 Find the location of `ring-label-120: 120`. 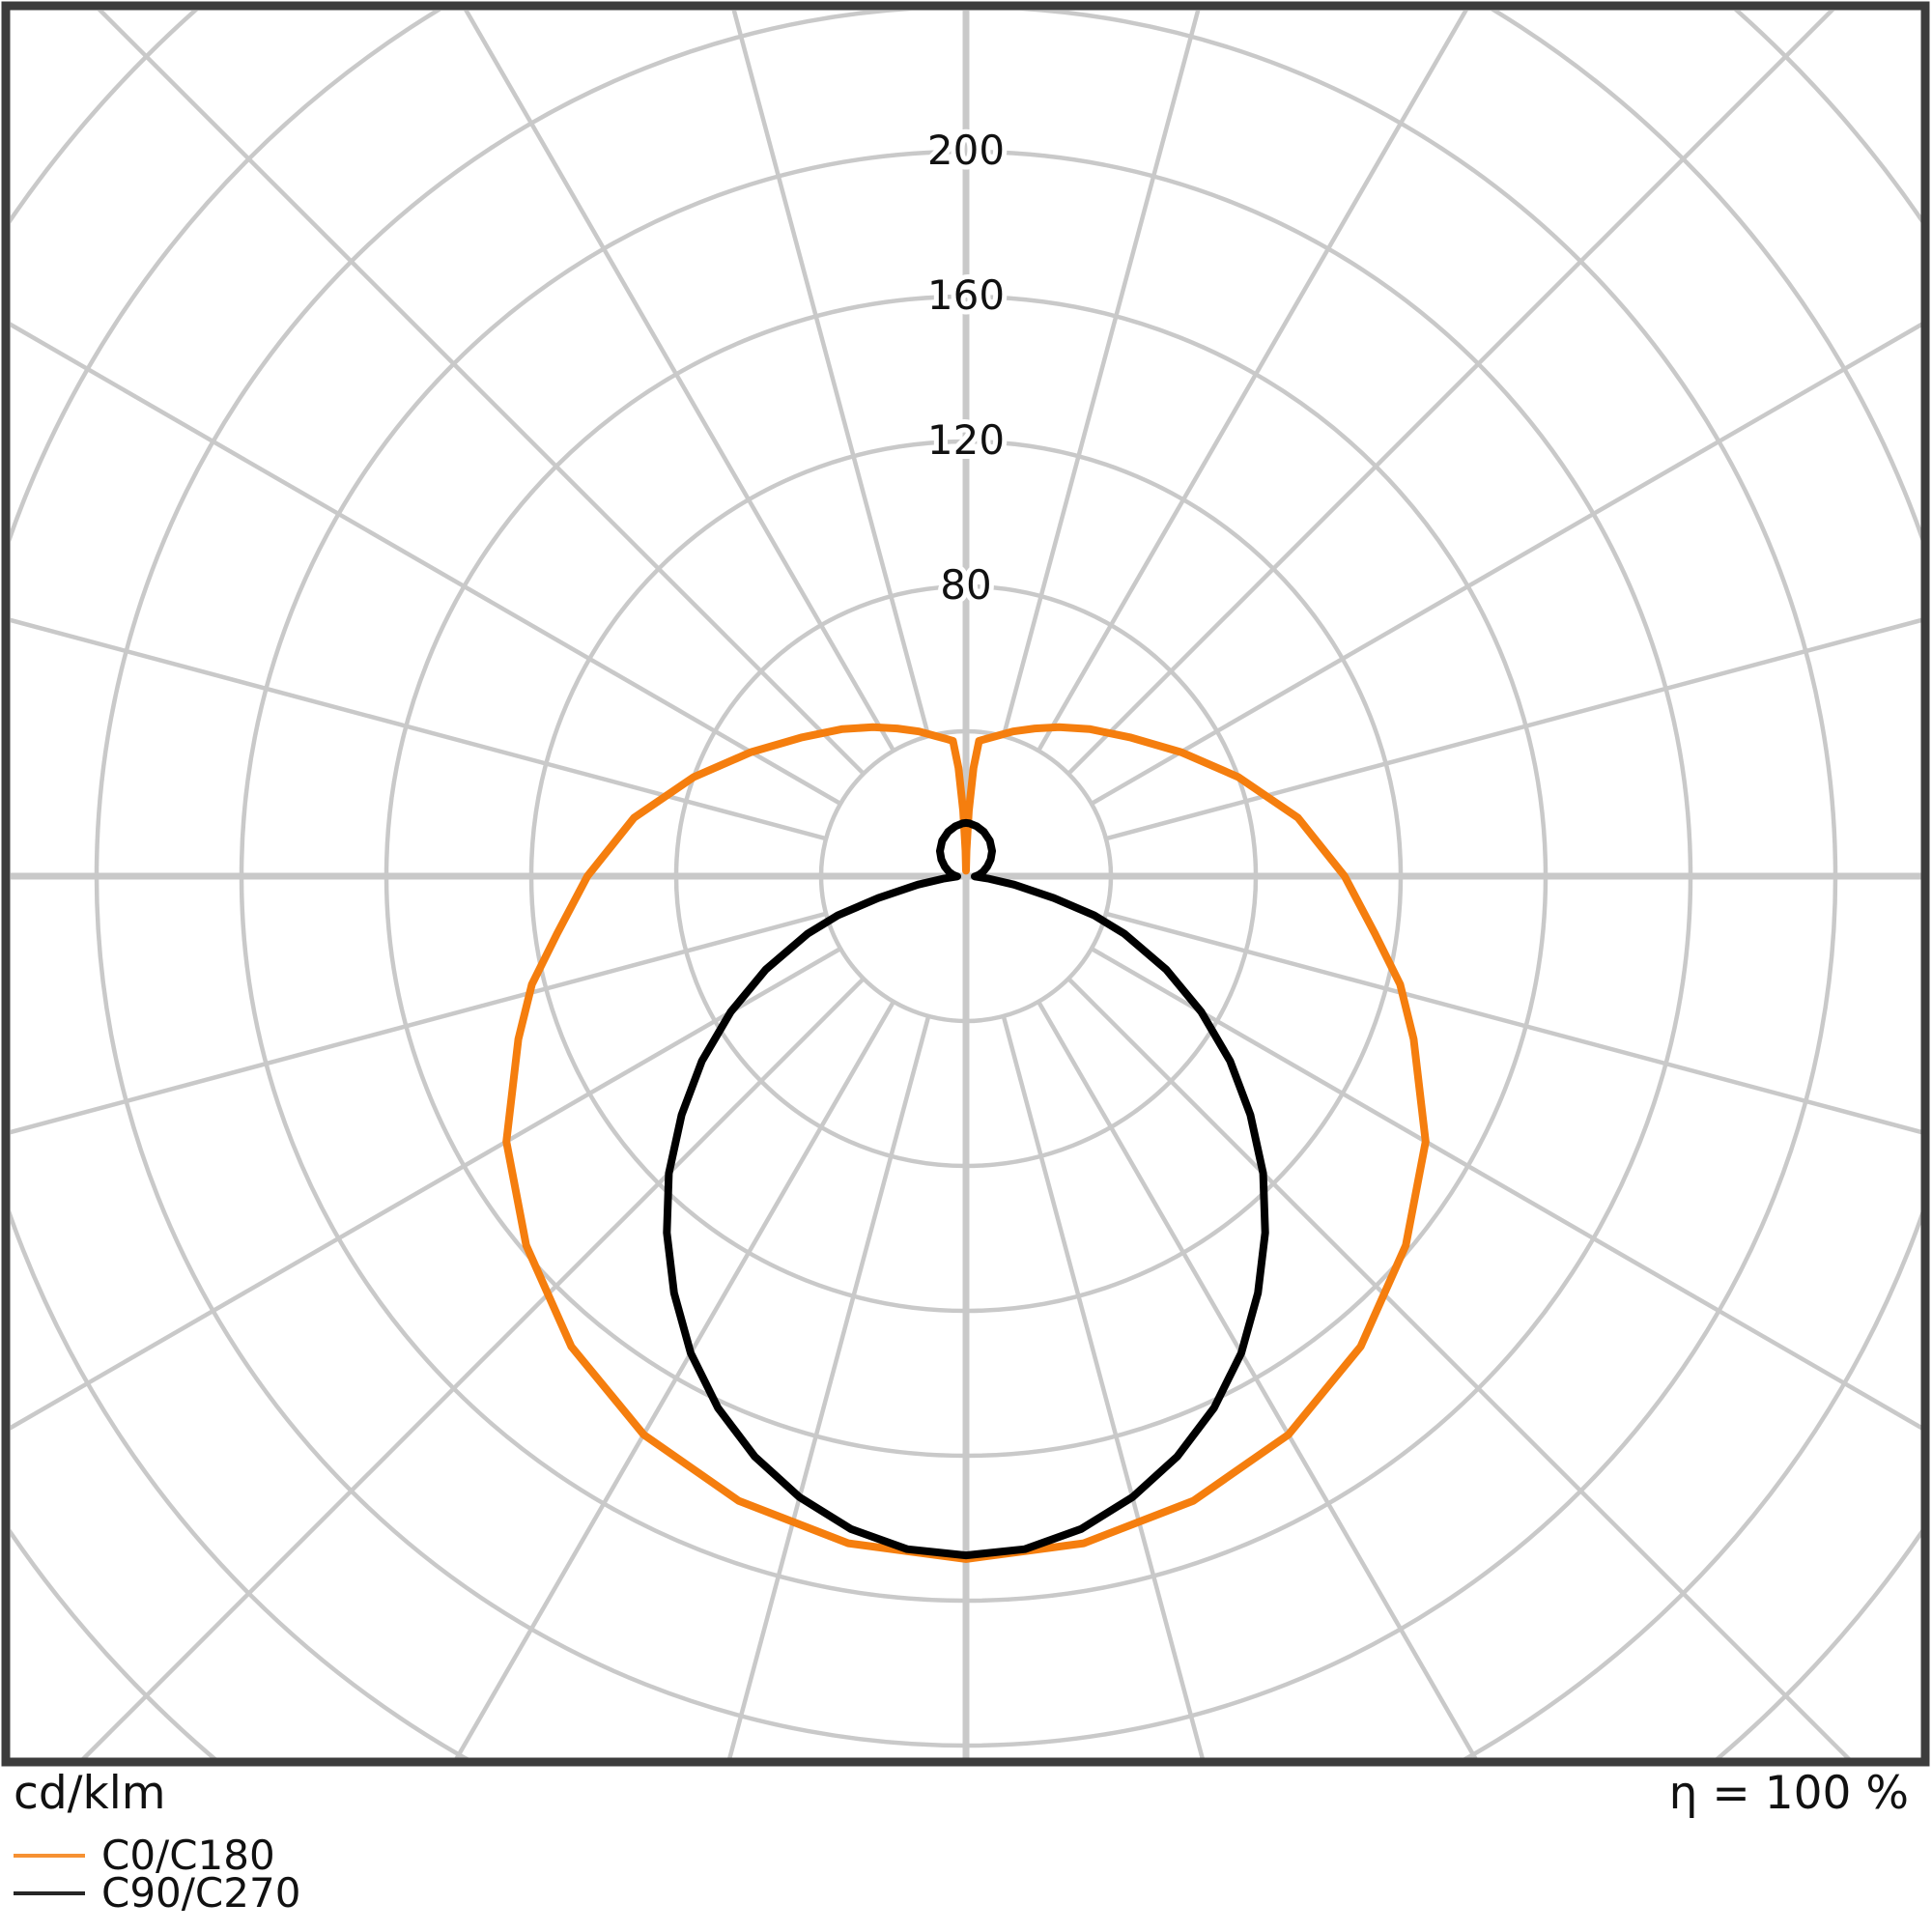

ring-label-120: 120 is located at coordinates (966, 440).